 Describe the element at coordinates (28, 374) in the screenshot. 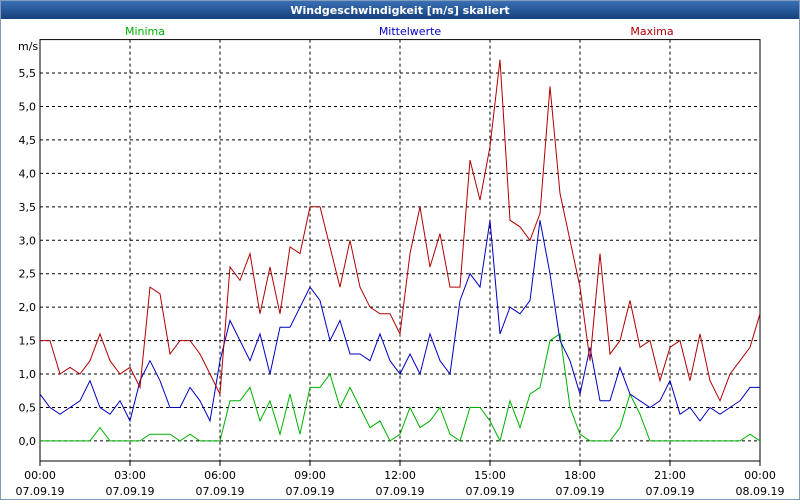

I see `y-tick-label: 1,0` at that location.